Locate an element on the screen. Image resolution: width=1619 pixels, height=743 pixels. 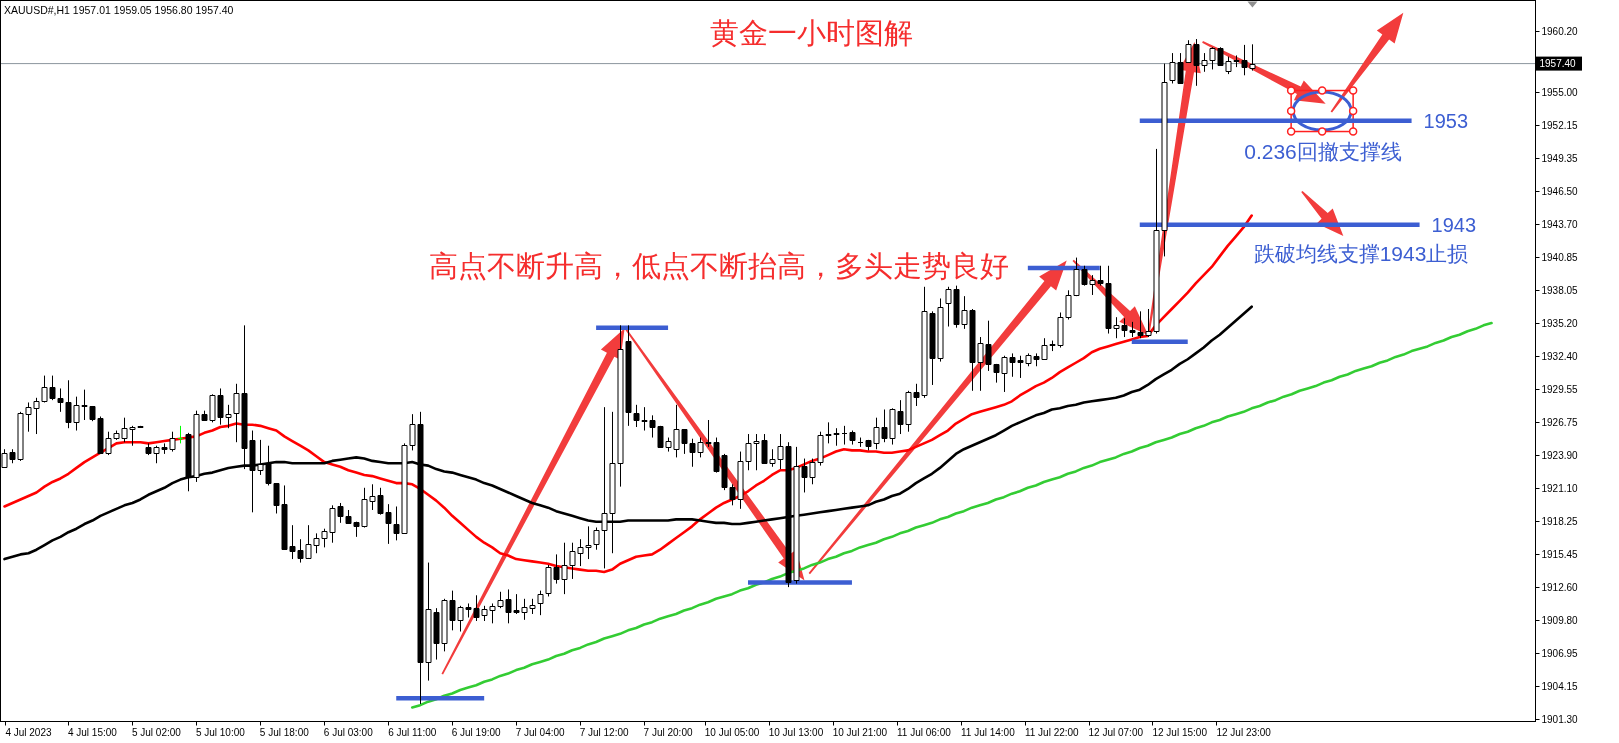
x-tick-label: 4 Jul 2023 is located at coordinates (28, 732).